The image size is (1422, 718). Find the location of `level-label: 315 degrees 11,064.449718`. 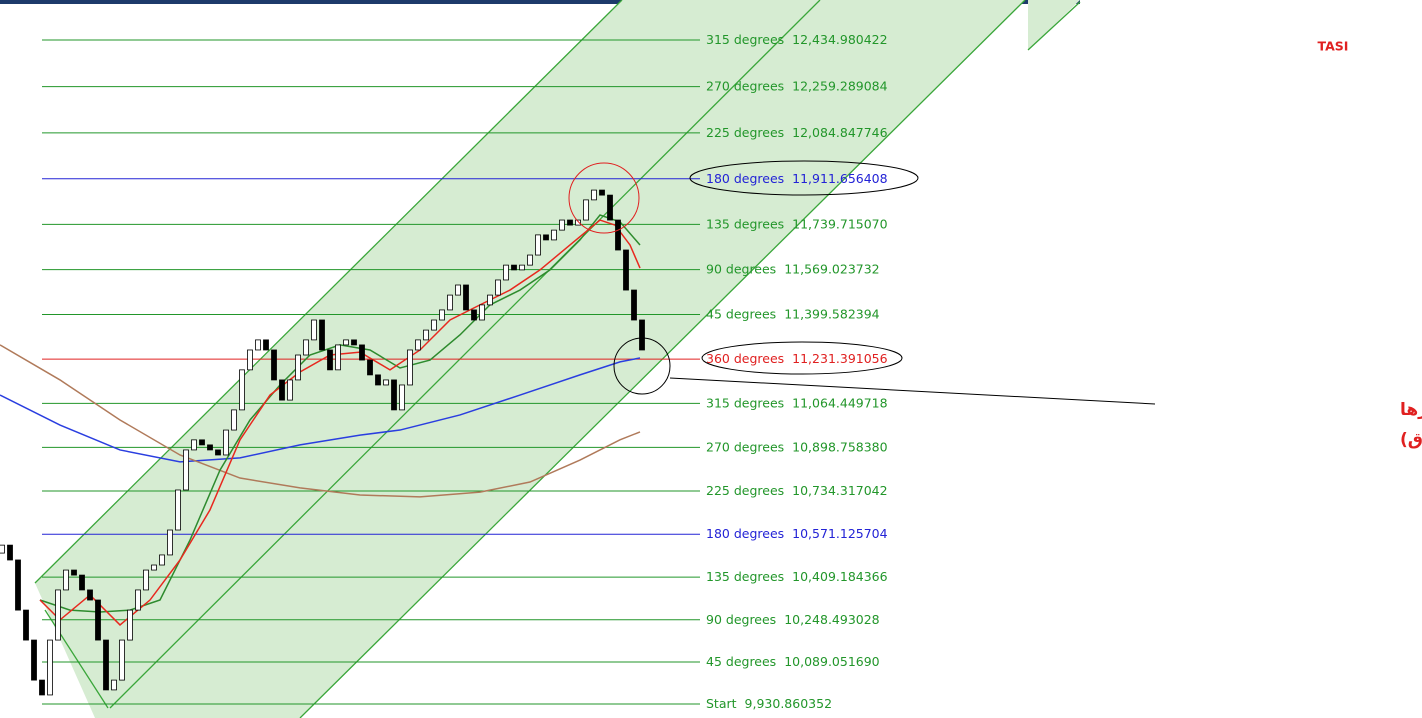

level-label: 315 degrees 11,064.449718 is located at coordinates (797, 402).